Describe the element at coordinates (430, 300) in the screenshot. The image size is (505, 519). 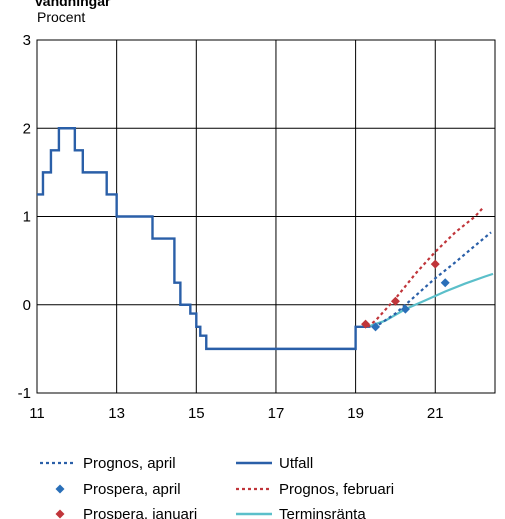
I see `series-terminsranta-line` at that location.